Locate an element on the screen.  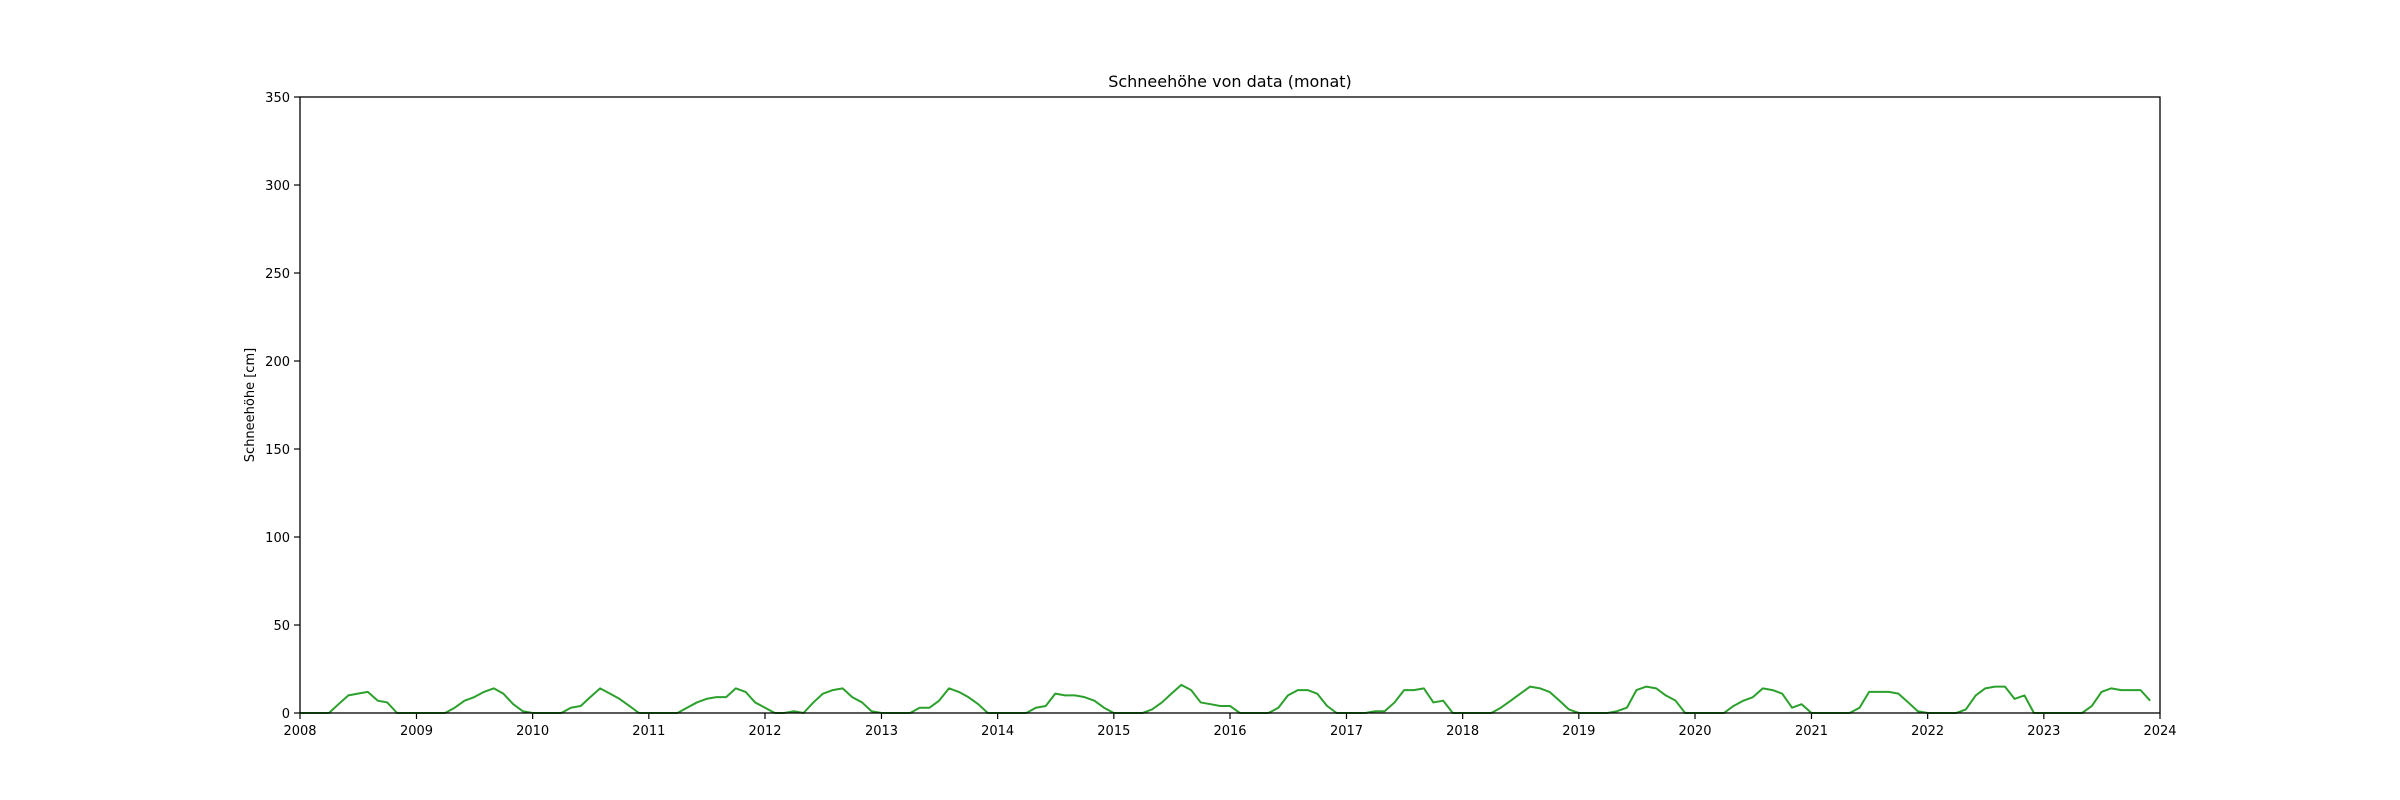
x-tick-label: 2021 is located at coordinates (1811, 731).